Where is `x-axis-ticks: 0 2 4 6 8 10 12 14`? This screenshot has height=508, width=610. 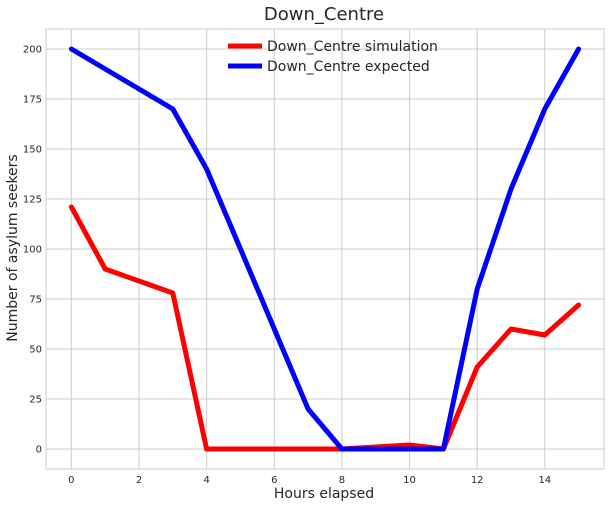
x-axis-ticks: 0 2 4 6 8 10 12 14 is located at coordinates (309, 480).